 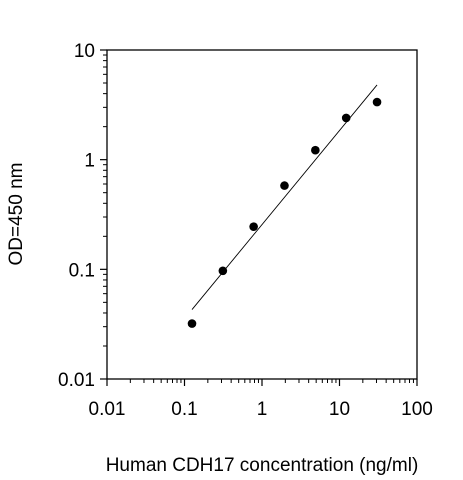 I want to click on x-tick-label: 0.1, so click(x=184, y=409).